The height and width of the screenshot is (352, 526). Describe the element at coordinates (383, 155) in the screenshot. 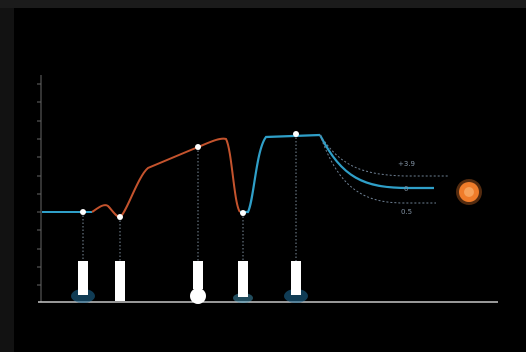

I see `branch-upper` at that location.